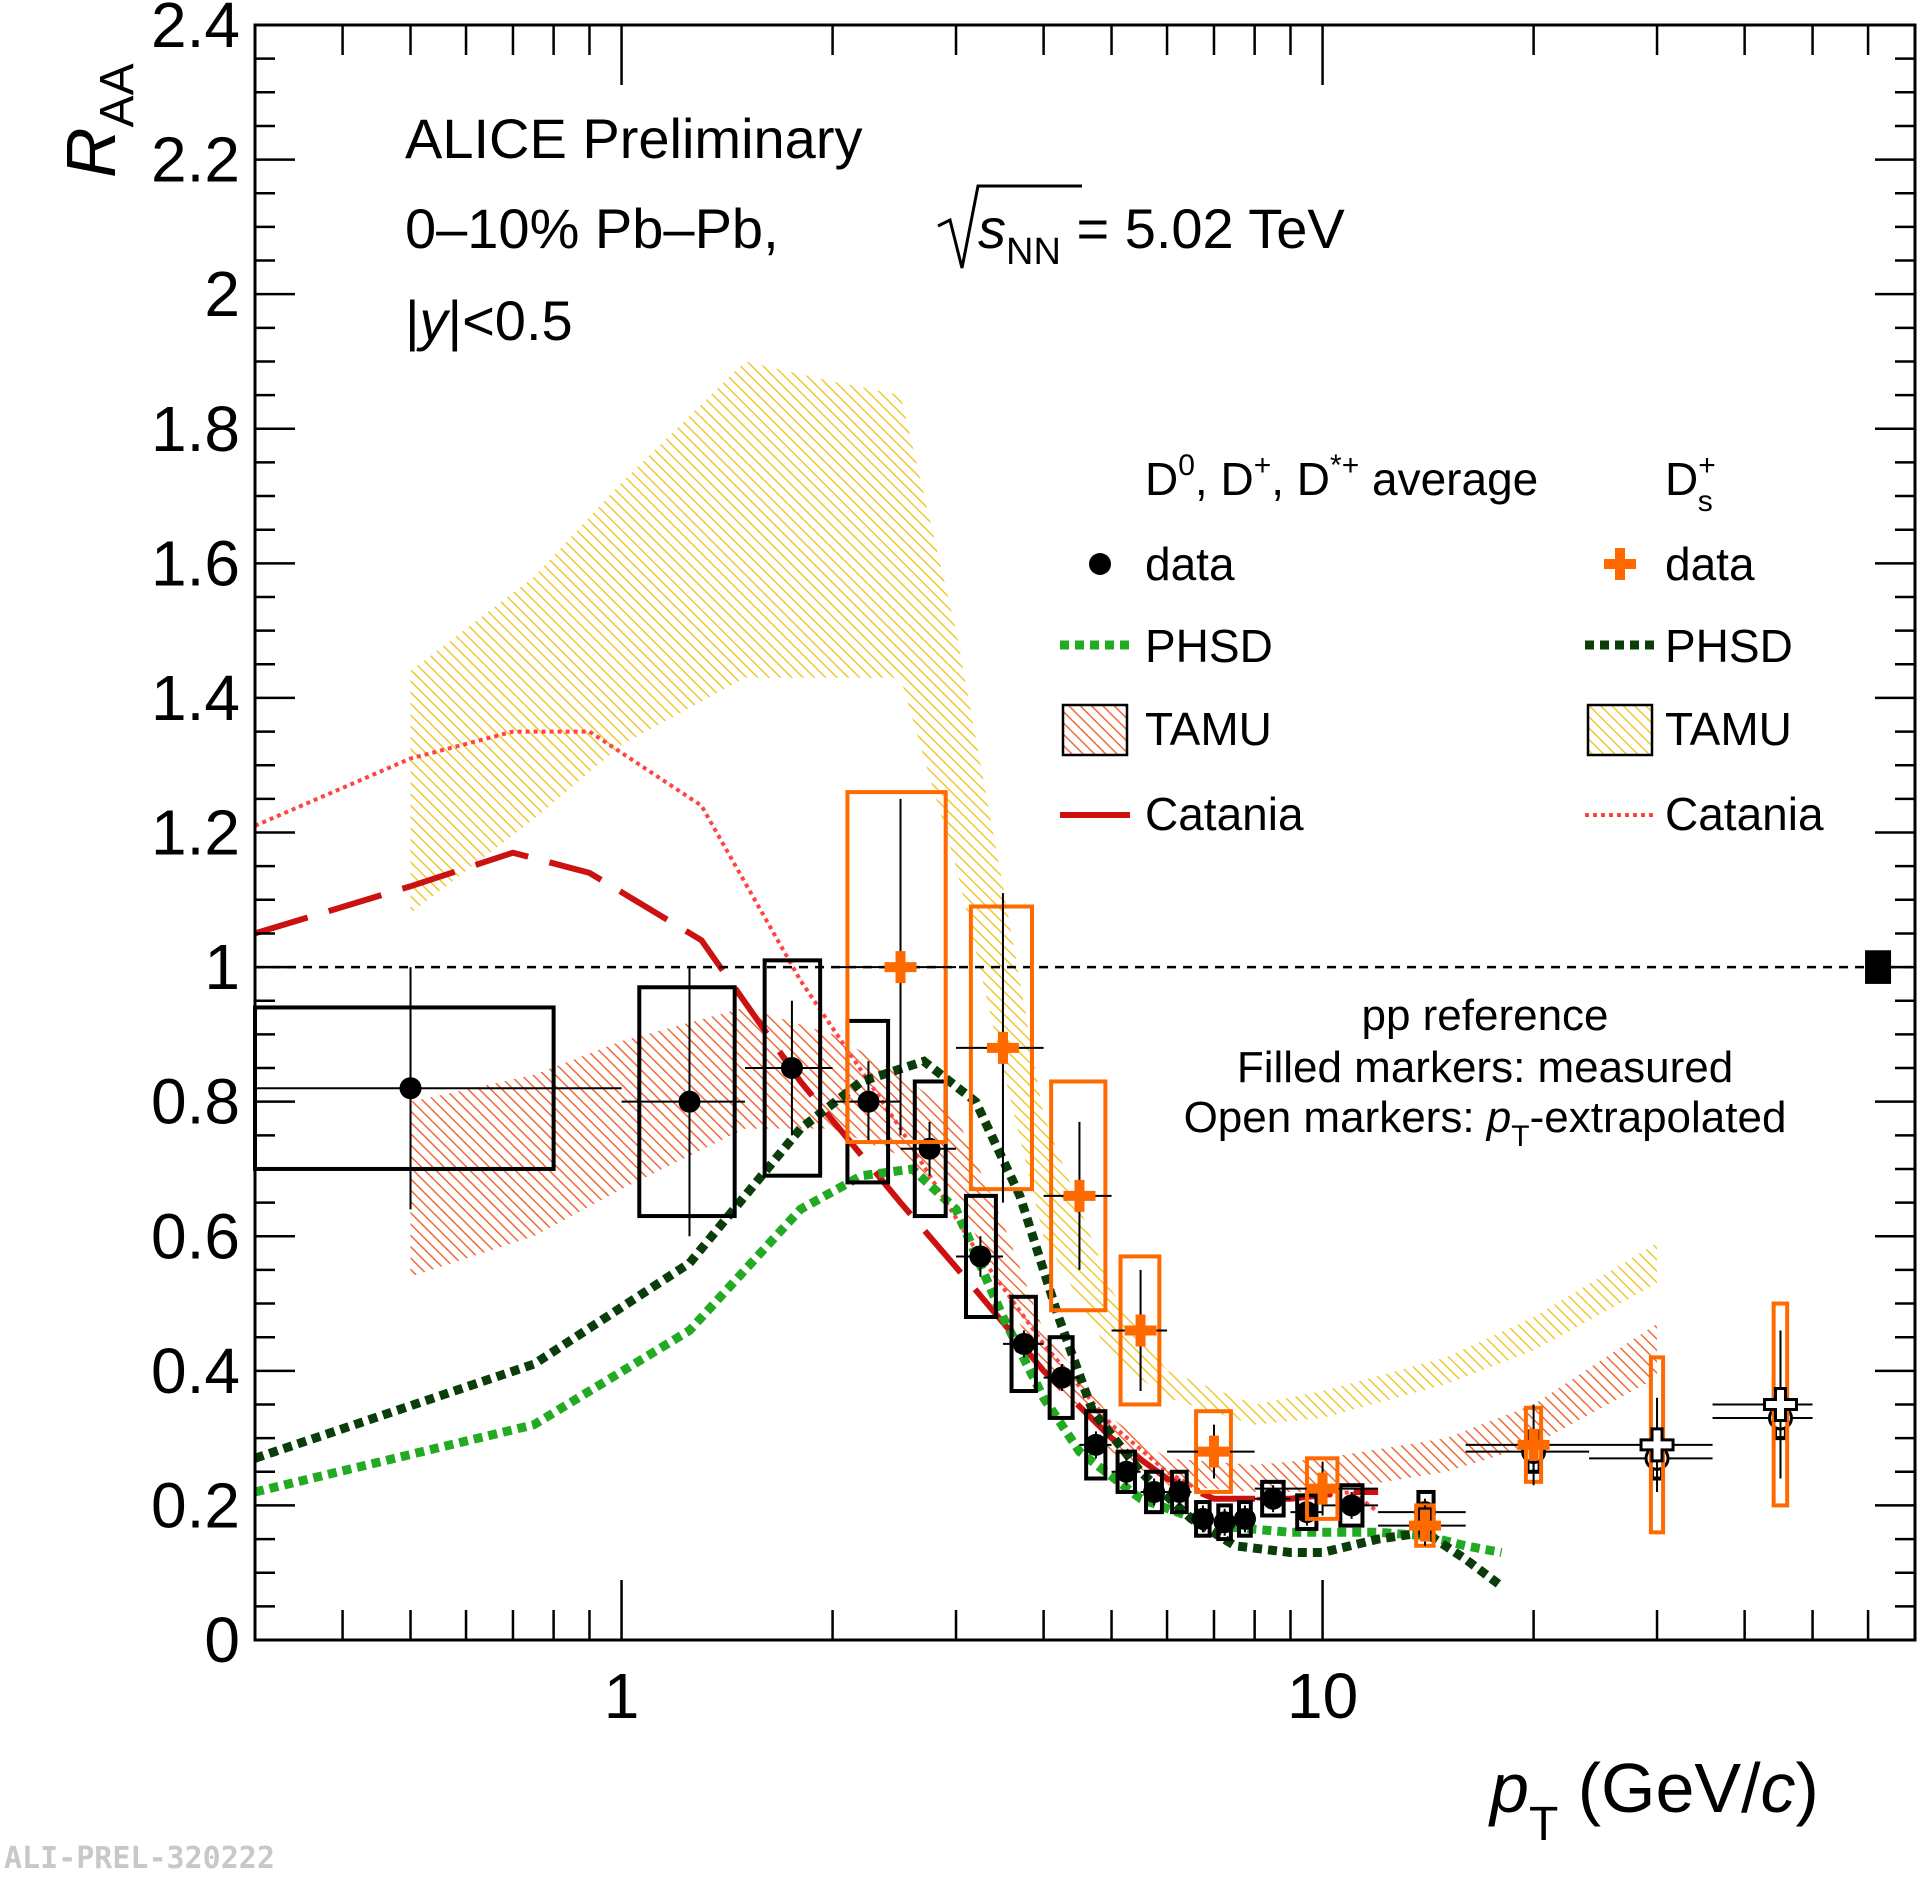 The height and width of the screenshot is (1879, 1920). I want to click on y-tick-label: 1.6, so click(195, 563).